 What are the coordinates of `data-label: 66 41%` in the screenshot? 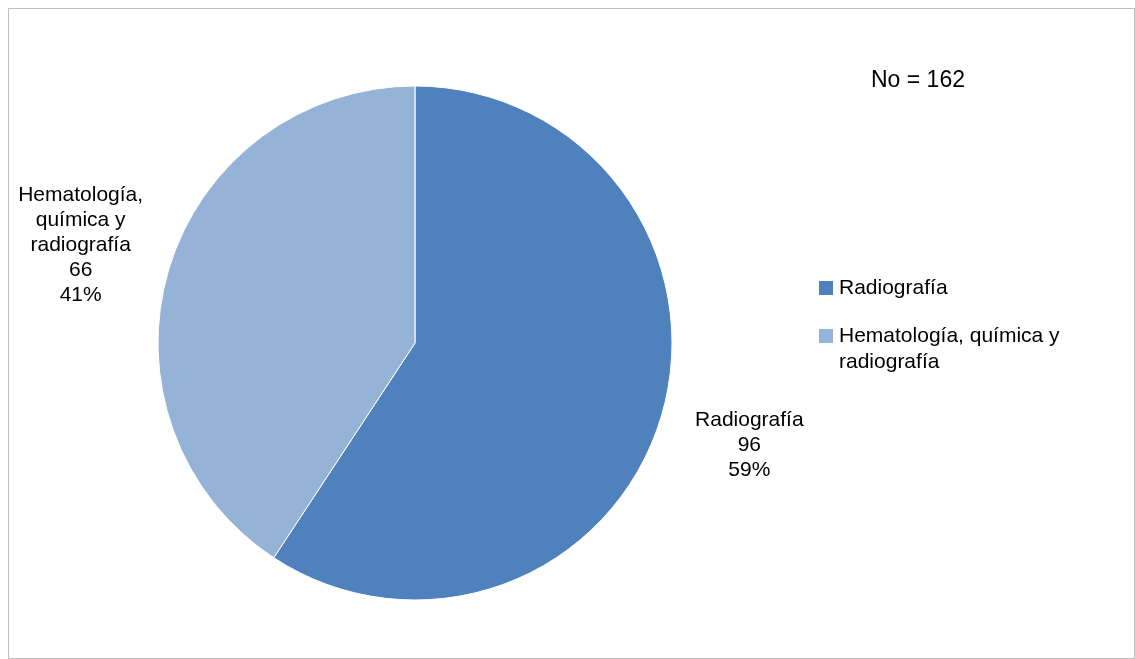 It's located at (80, 280).